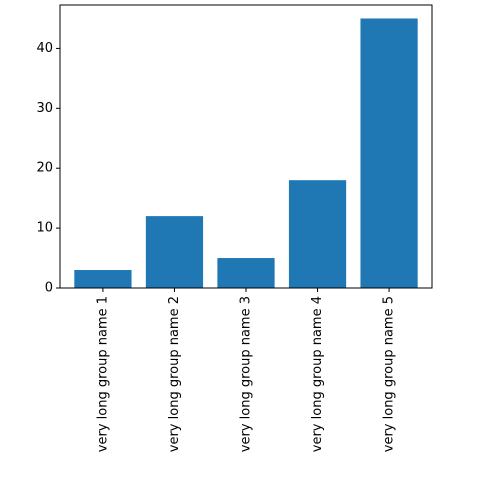  What do you see at coordinates (102, 374) in the screenshot?
I see `x-tick-label: very long group name 1` at bounding box center [102, 374].